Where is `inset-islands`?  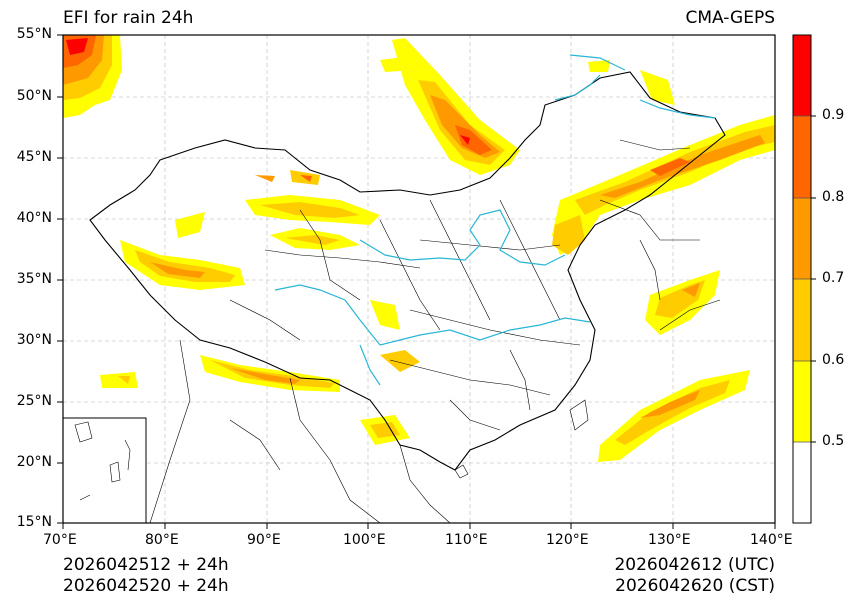 inset-islands is located at coordinates (102, 461).